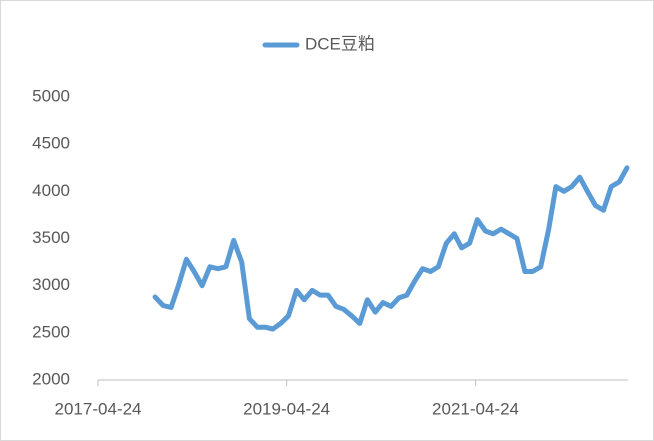  What do you see at coordinates (98, 408) in the screenshot?
I see `x-tick-label: 2017-04-24` at bounding box center [98, 408].